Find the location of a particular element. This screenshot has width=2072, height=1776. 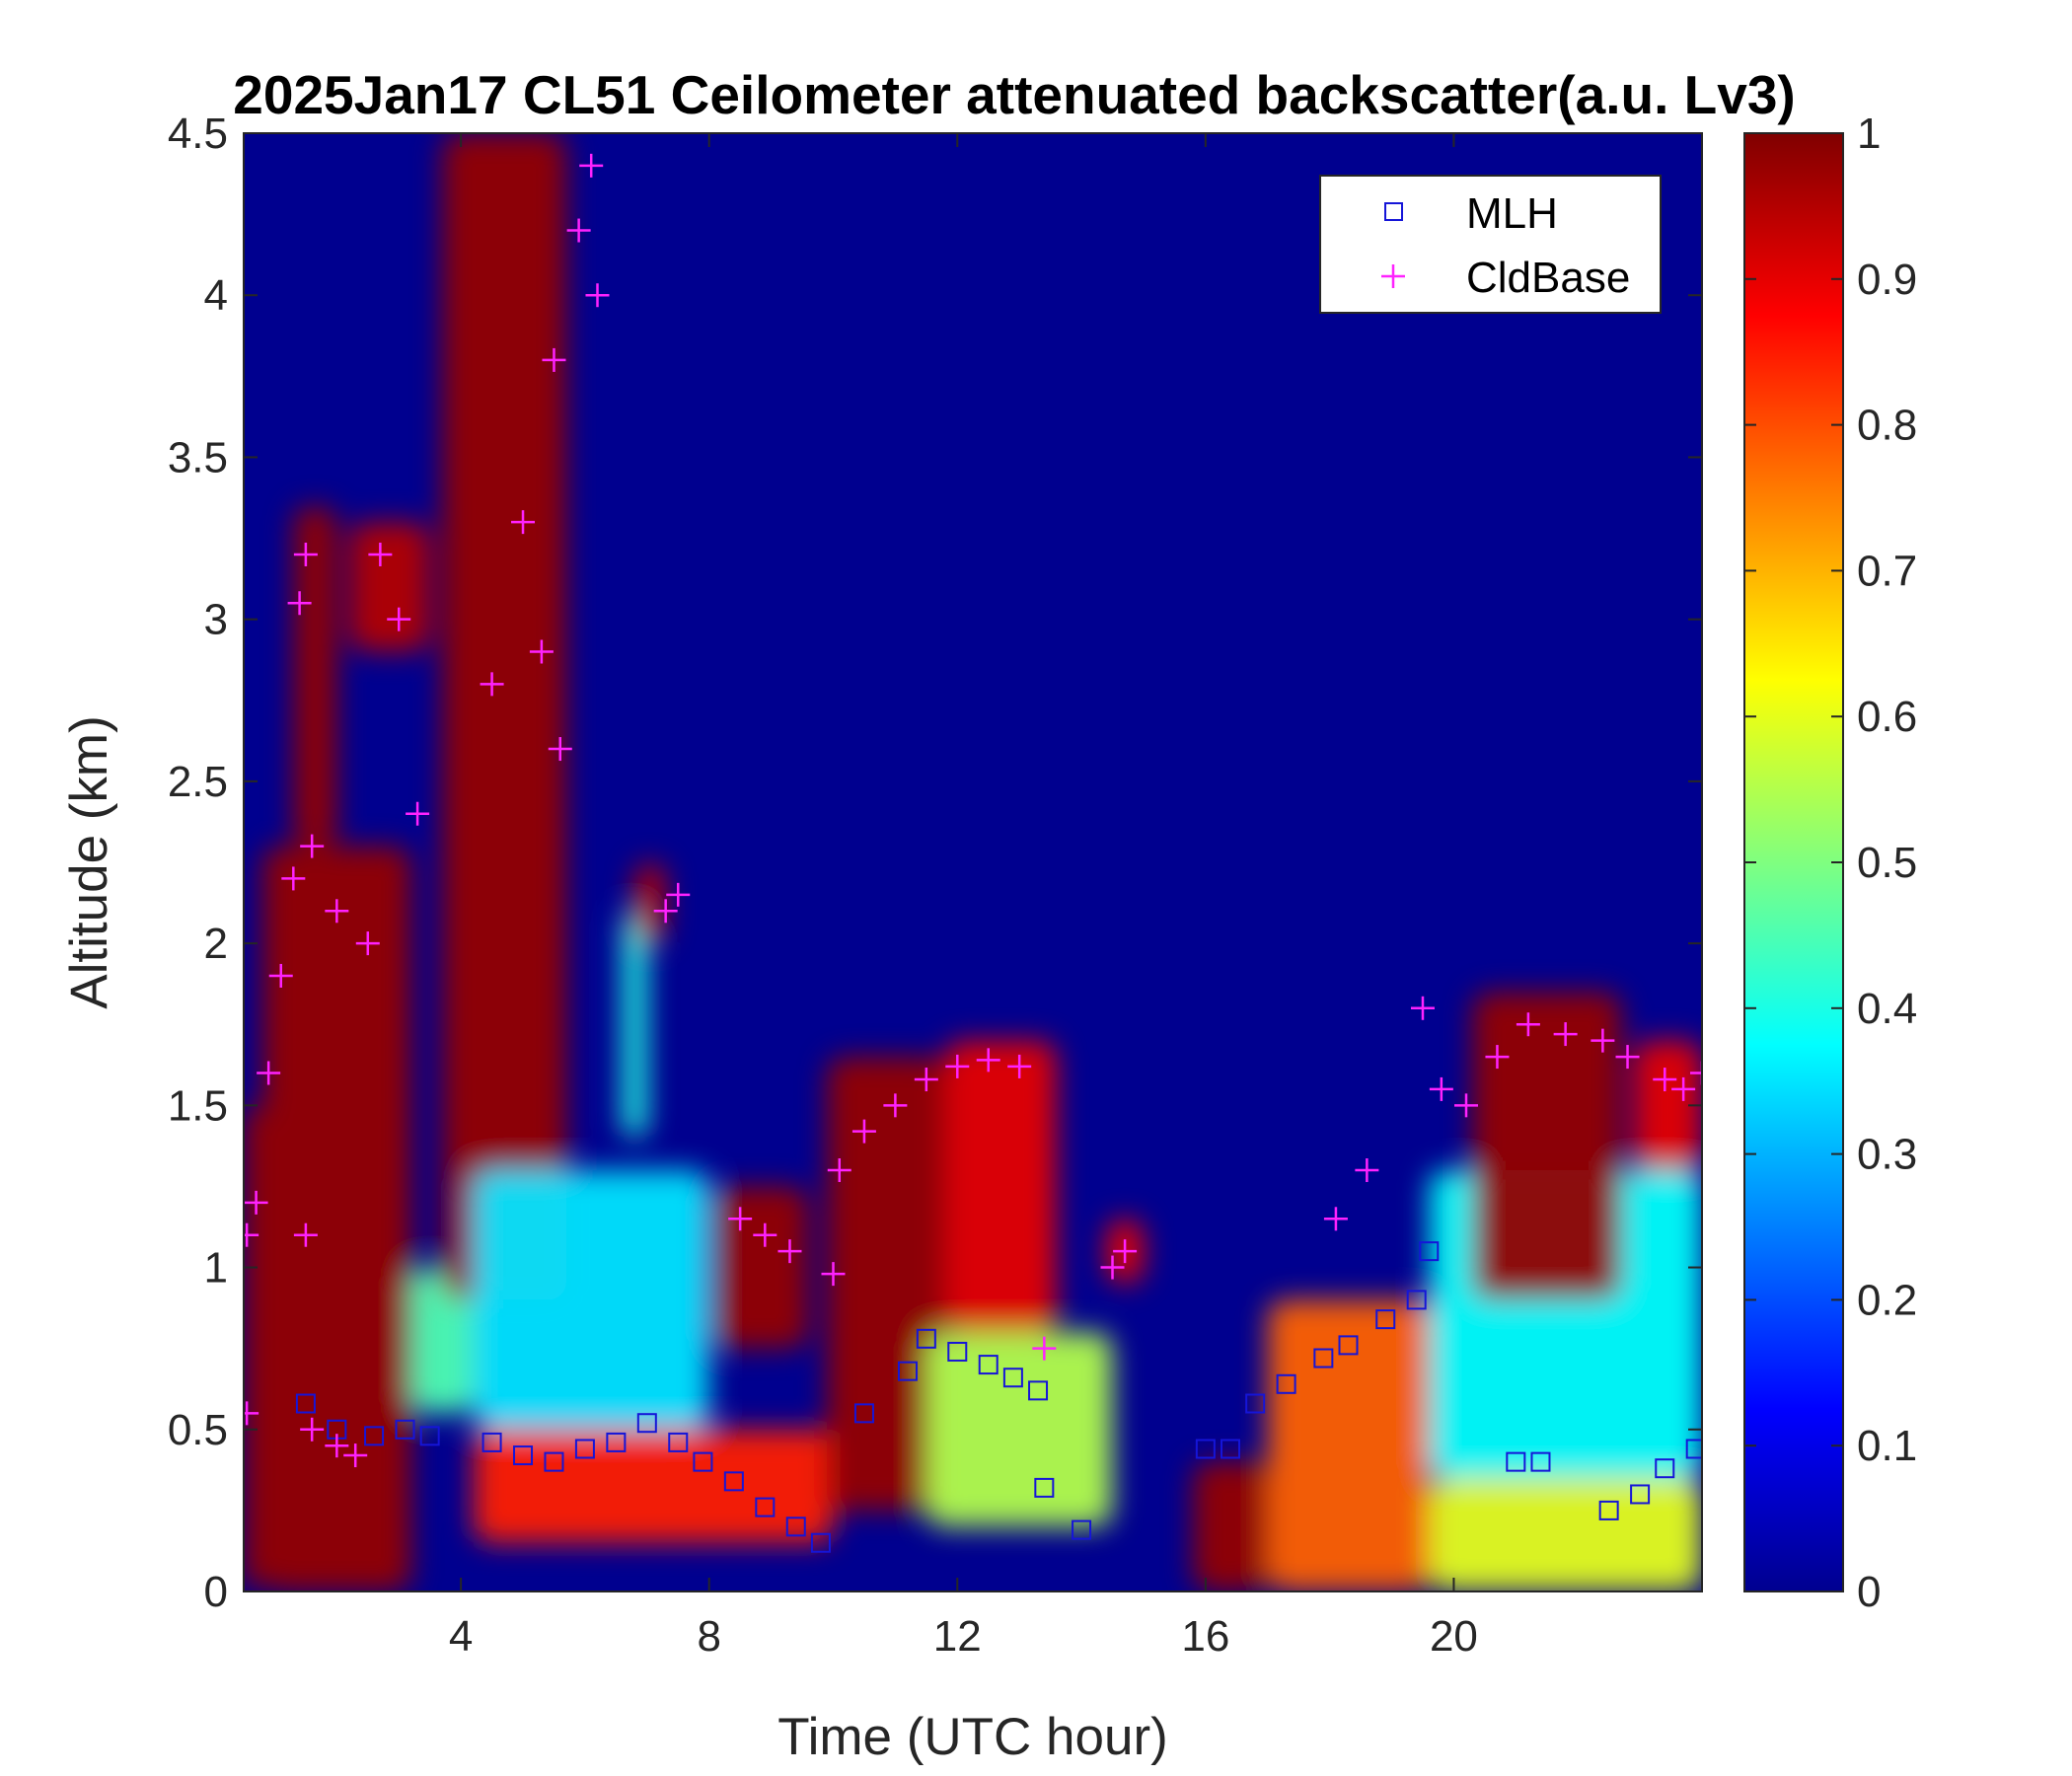

colorbar-tick-label: 0.5 is located at coordinates (1887, 863).